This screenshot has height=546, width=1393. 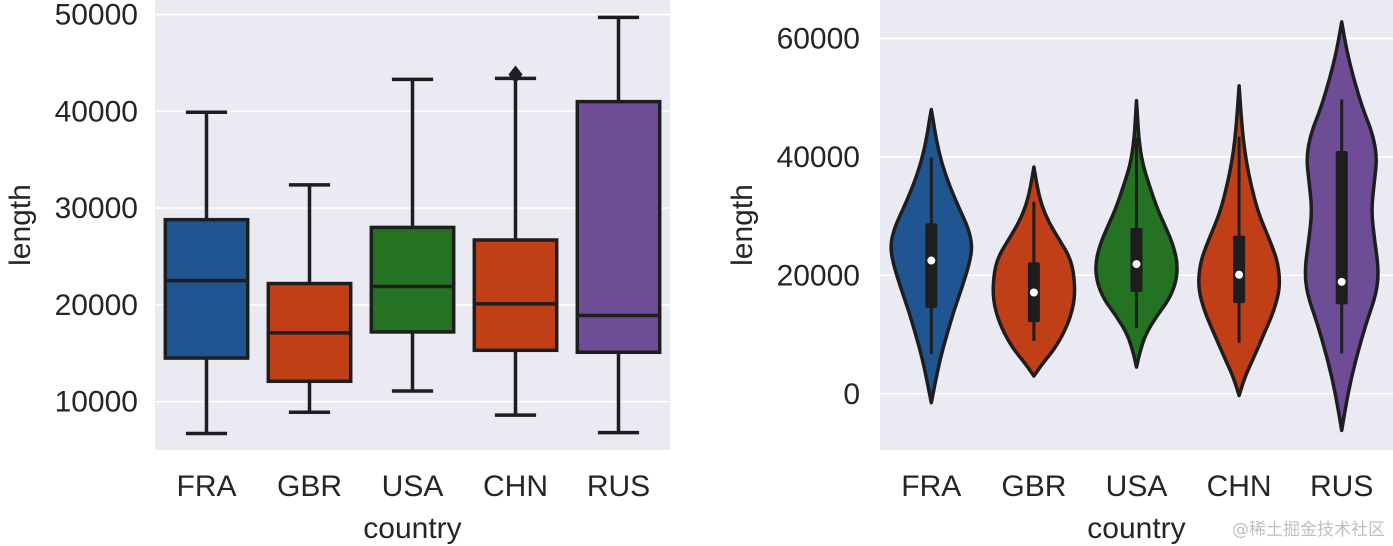 I want to click on box-chn, so click(x=515, y=241).